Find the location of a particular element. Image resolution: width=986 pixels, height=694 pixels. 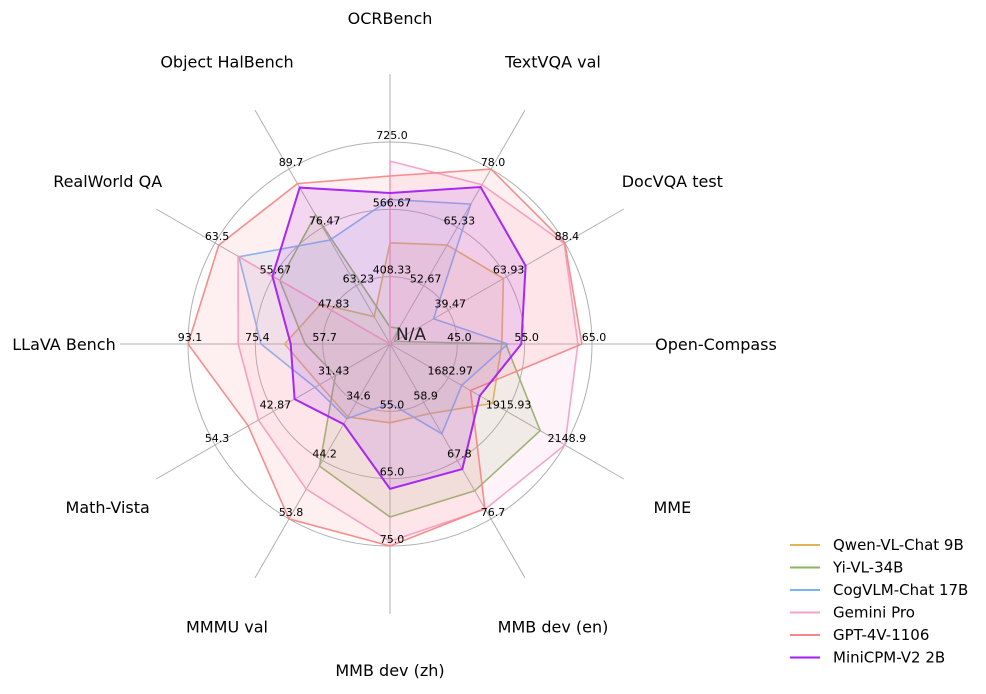

tick-label: 44.2 is located at coordinates (324, 454).